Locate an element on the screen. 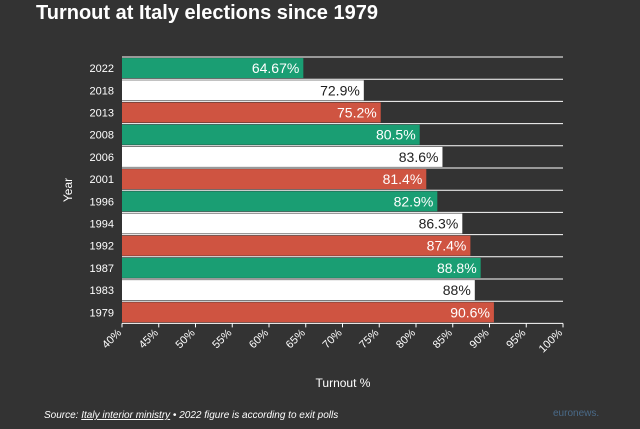 The image size is (640, 429). x-tick-label: 100% is located at coordinates (551, 341).